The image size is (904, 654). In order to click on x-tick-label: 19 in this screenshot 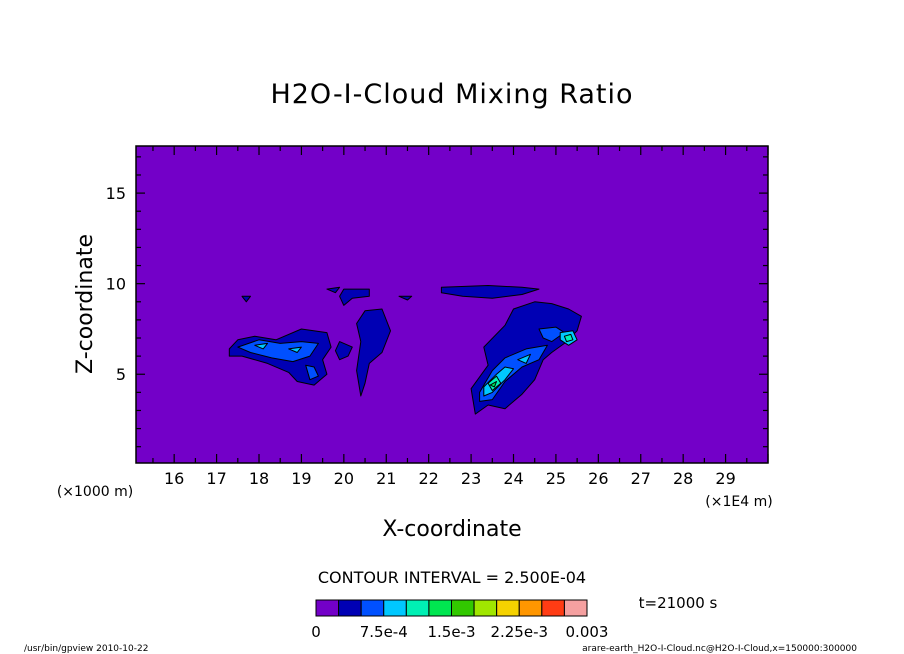, I will do `click(301, 478)`.